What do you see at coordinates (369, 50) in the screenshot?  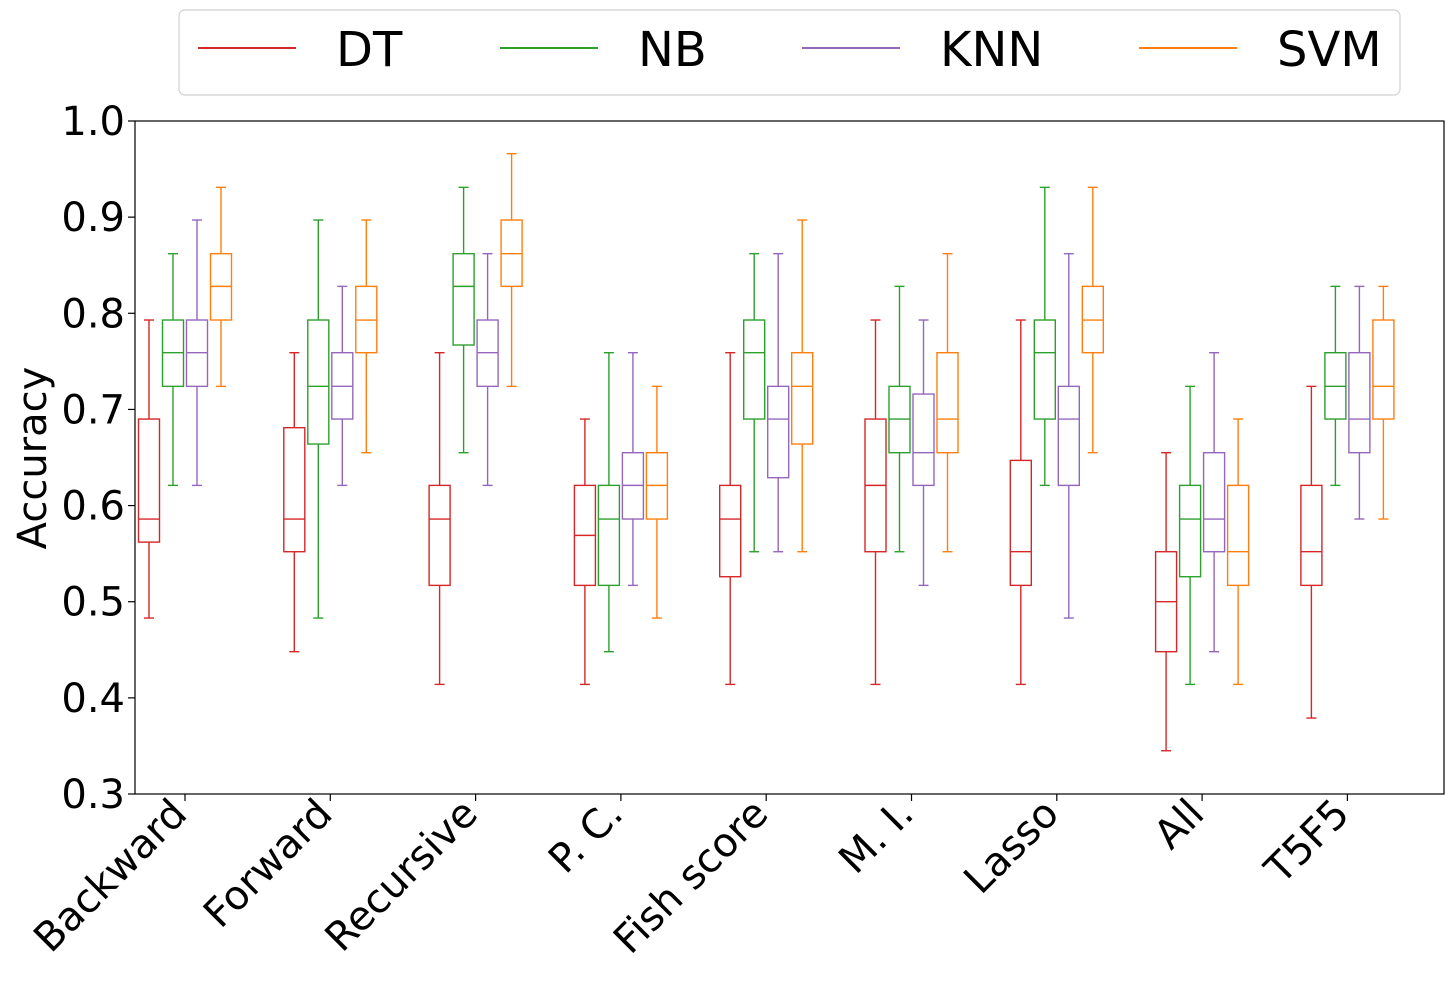 I see `legend-label: DT` at bounding box center [369, 50].